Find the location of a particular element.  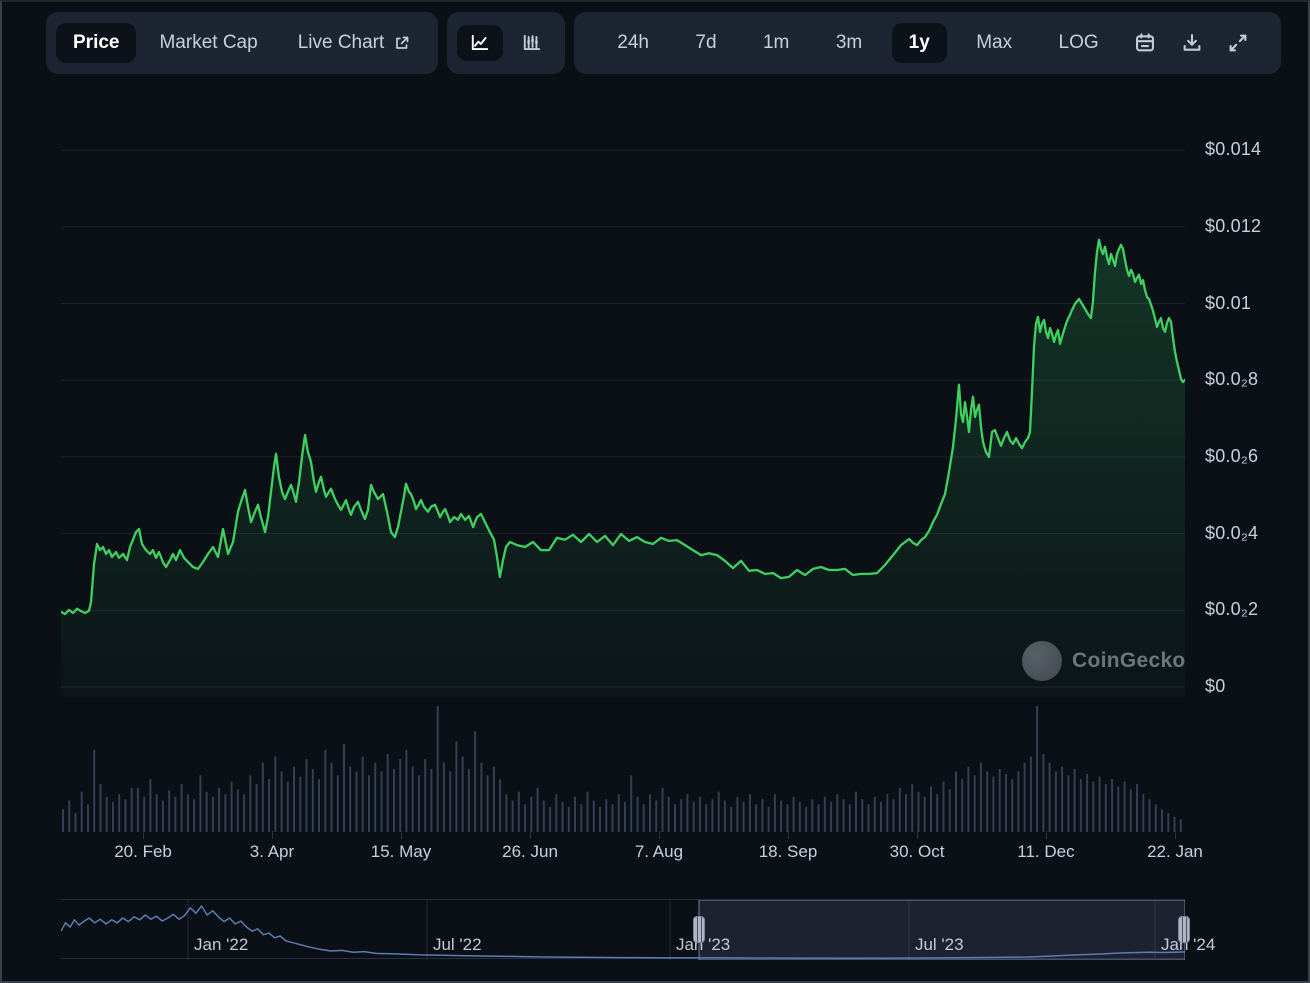

x-axis-label: 11. Dec is located at coordinates (1046, 851).